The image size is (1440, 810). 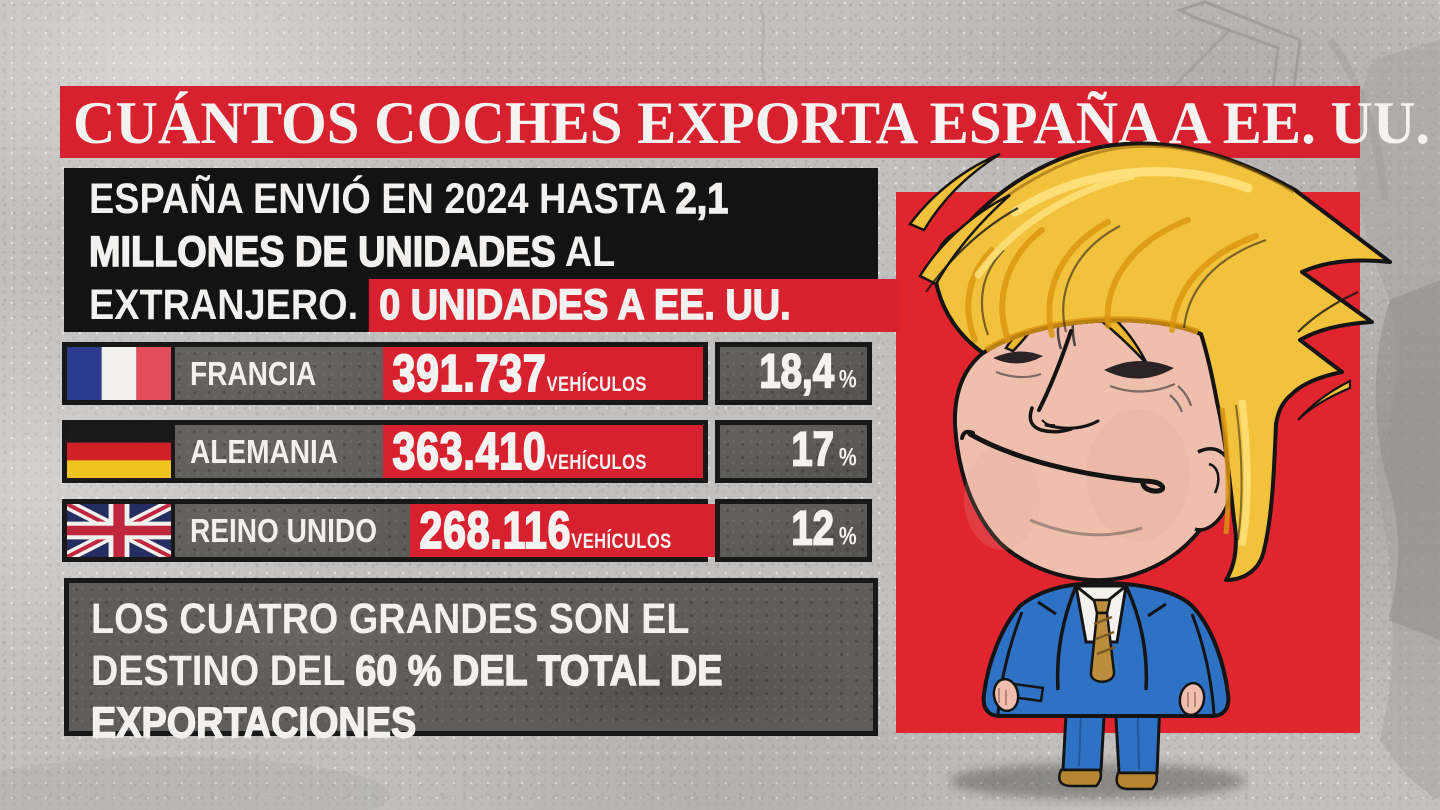 What do you see at coordinates (469, 374) in the screenshot?
I see `vehicles-count: 391.737` at bounding box center [469, 374].